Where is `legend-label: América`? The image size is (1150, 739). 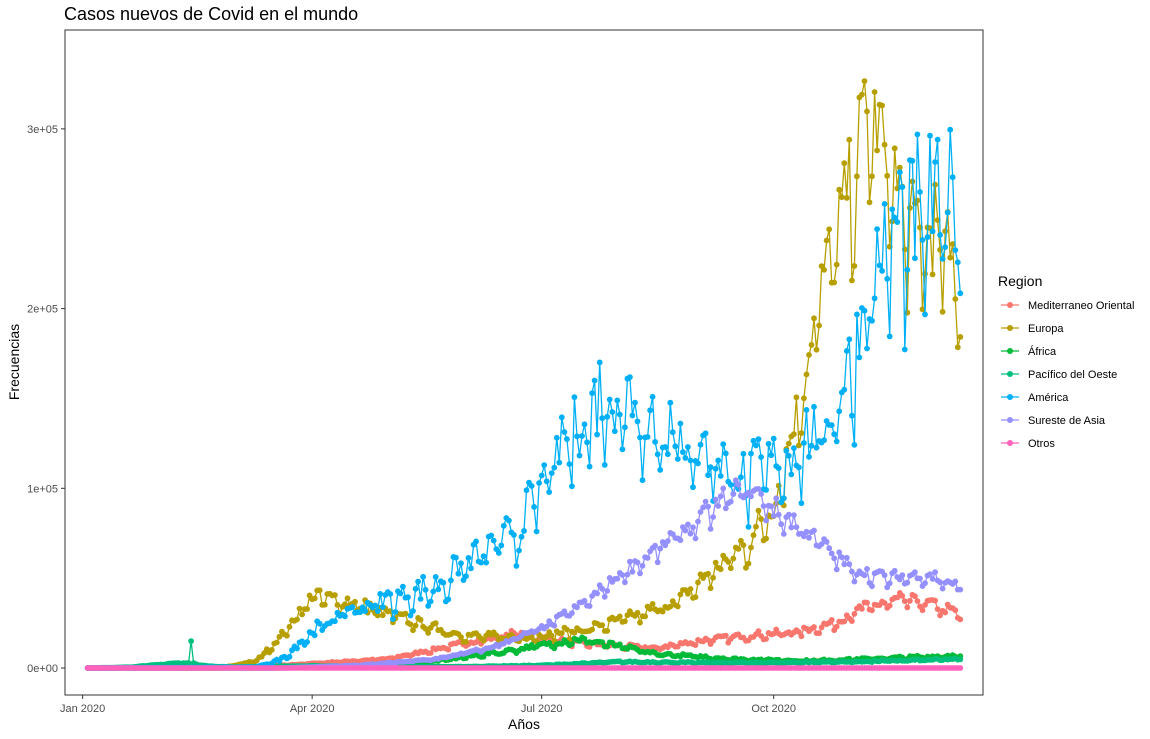 legend-label: América is located at coordinates (1048, 398).